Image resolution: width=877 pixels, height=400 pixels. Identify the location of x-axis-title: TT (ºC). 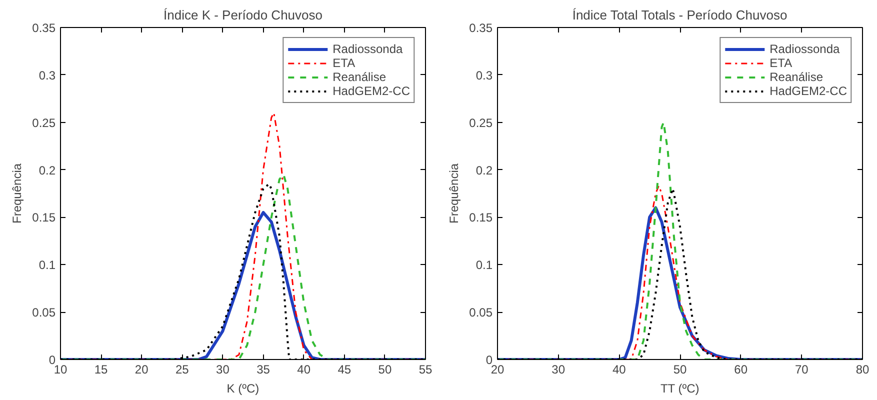
(680, 389).